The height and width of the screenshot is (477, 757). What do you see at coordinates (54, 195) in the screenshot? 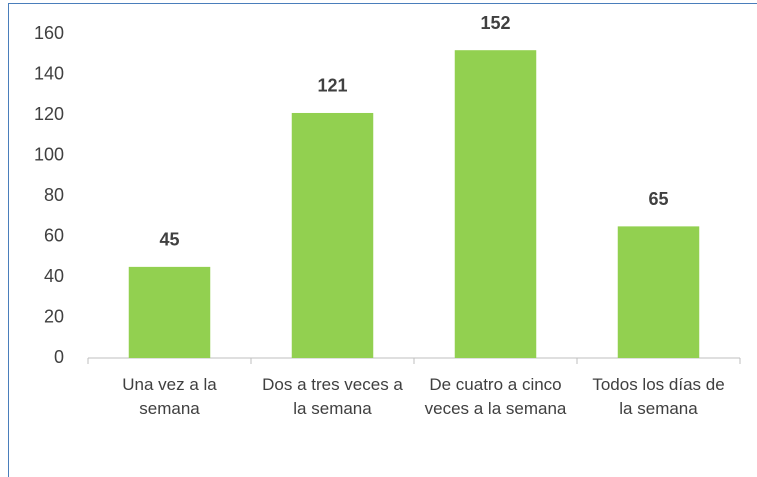
I see `y-tick-label: 80` at bounding box center [54, 195].